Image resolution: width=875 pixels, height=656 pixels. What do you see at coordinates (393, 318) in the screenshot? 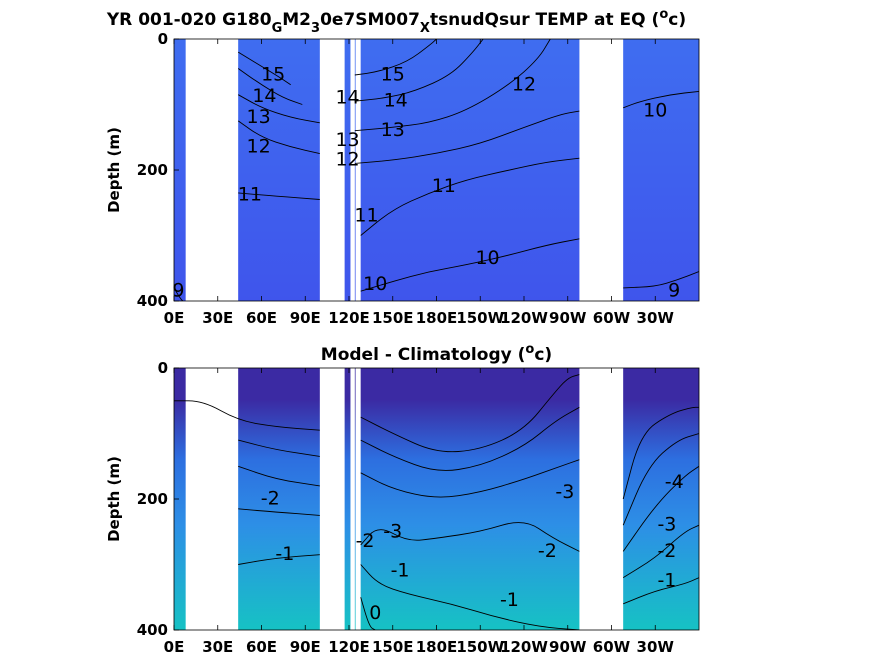
I see `x-tick-label: 150E` at bounding box center [393, 318].